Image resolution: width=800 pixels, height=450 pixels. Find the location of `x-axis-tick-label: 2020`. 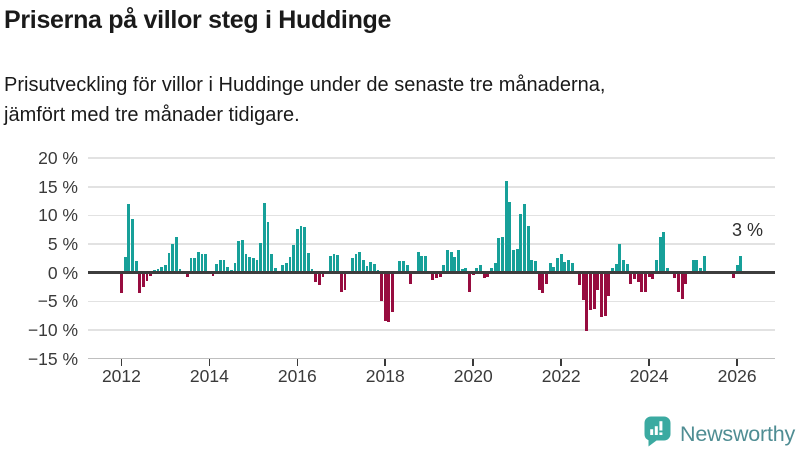

x-axis-tick-label: 2020 is located at coordinates (473, 376).